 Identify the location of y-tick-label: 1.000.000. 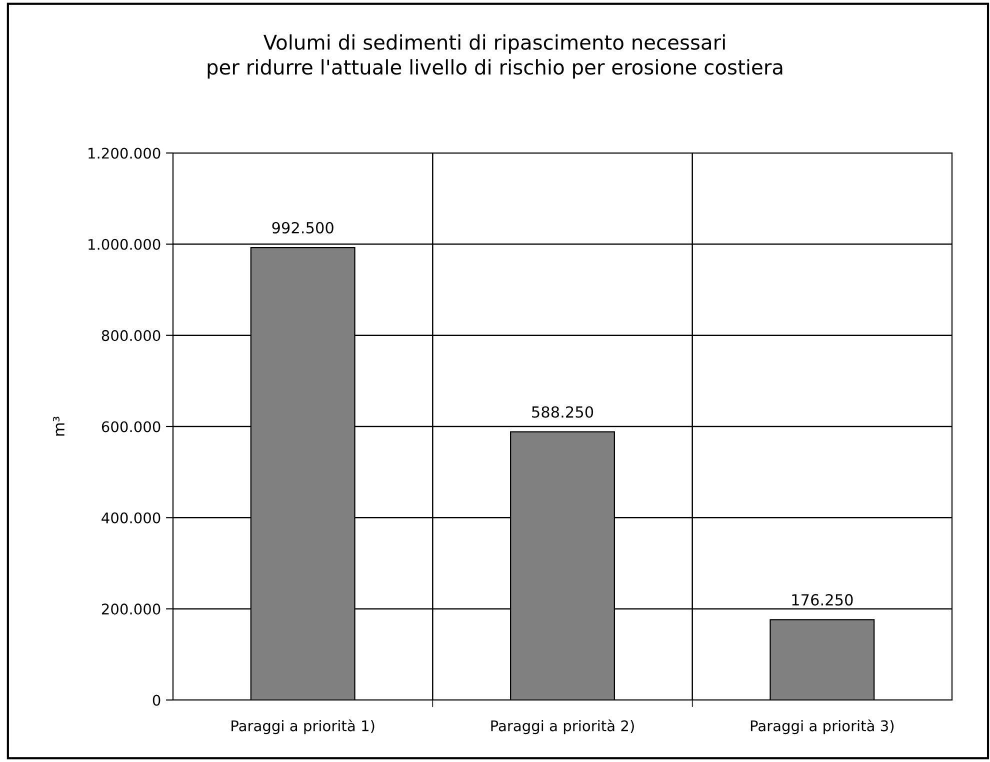
(124, 244).